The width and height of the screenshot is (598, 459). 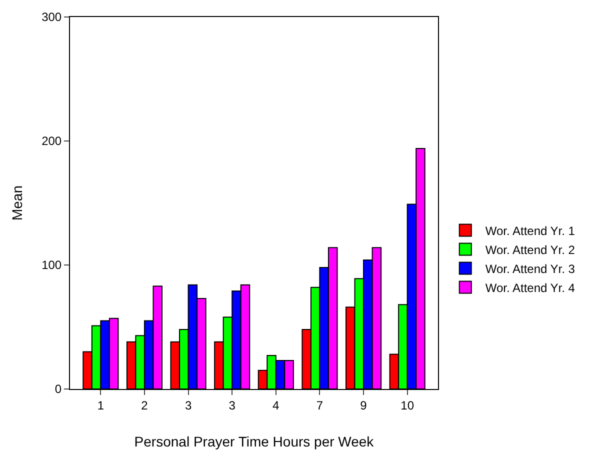 What do you see at coordinates (530, 269) in the screenshot?
I see `legend-label: Wor. Attend Yr. 3` at bounding box center [530, 269].